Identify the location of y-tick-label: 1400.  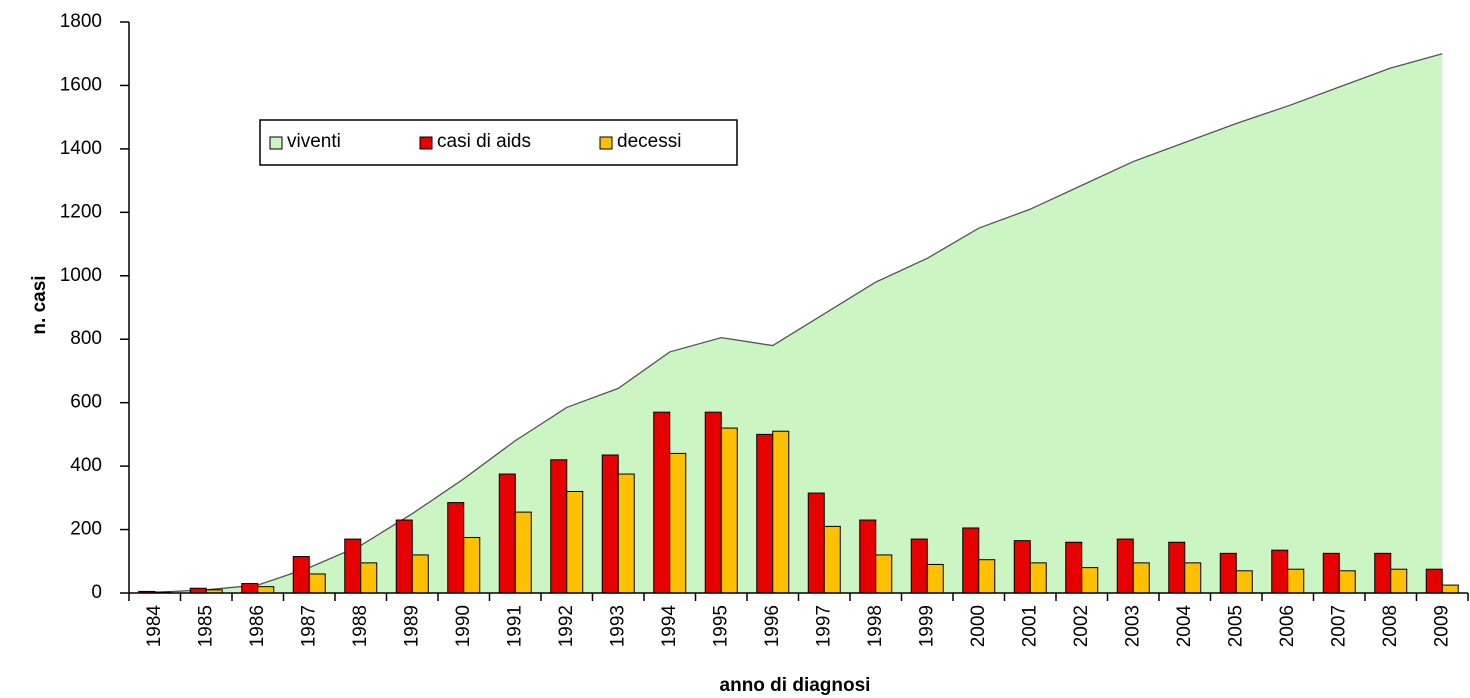
(81, 148).